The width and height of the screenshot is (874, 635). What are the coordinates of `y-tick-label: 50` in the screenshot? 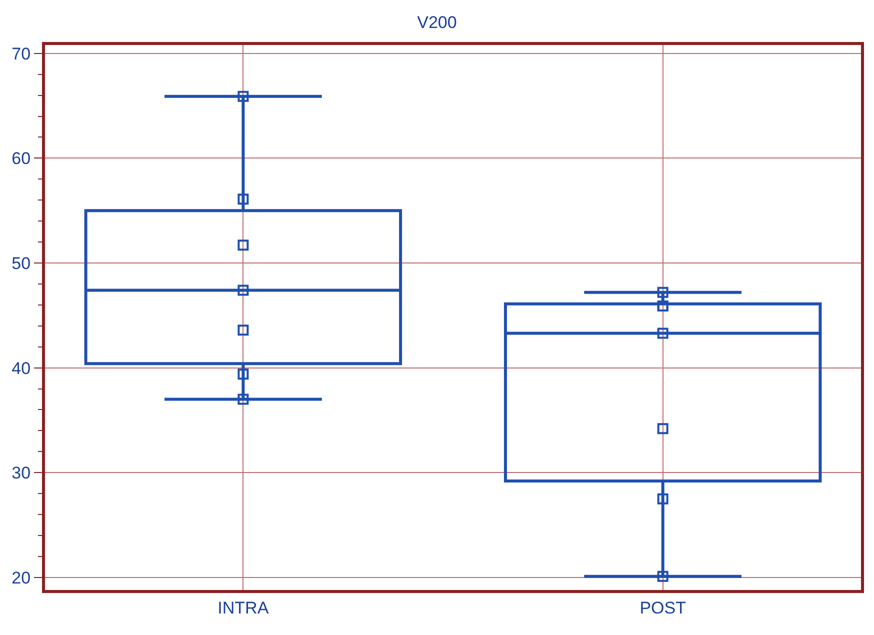 It's located at (21, 263).